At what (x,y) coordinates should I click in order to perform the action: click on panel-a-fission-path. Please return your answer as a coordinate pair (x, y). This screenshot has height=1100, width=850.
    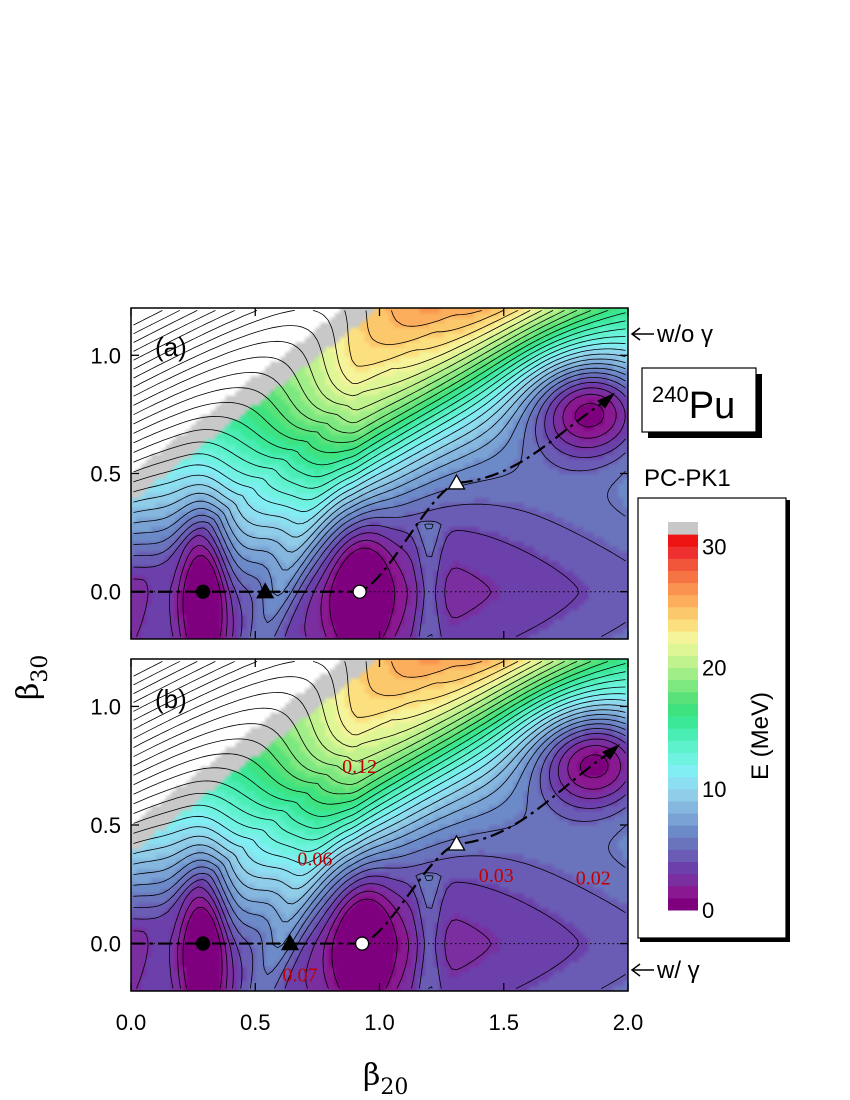
    Looking at the image, I should click on (367, 497).